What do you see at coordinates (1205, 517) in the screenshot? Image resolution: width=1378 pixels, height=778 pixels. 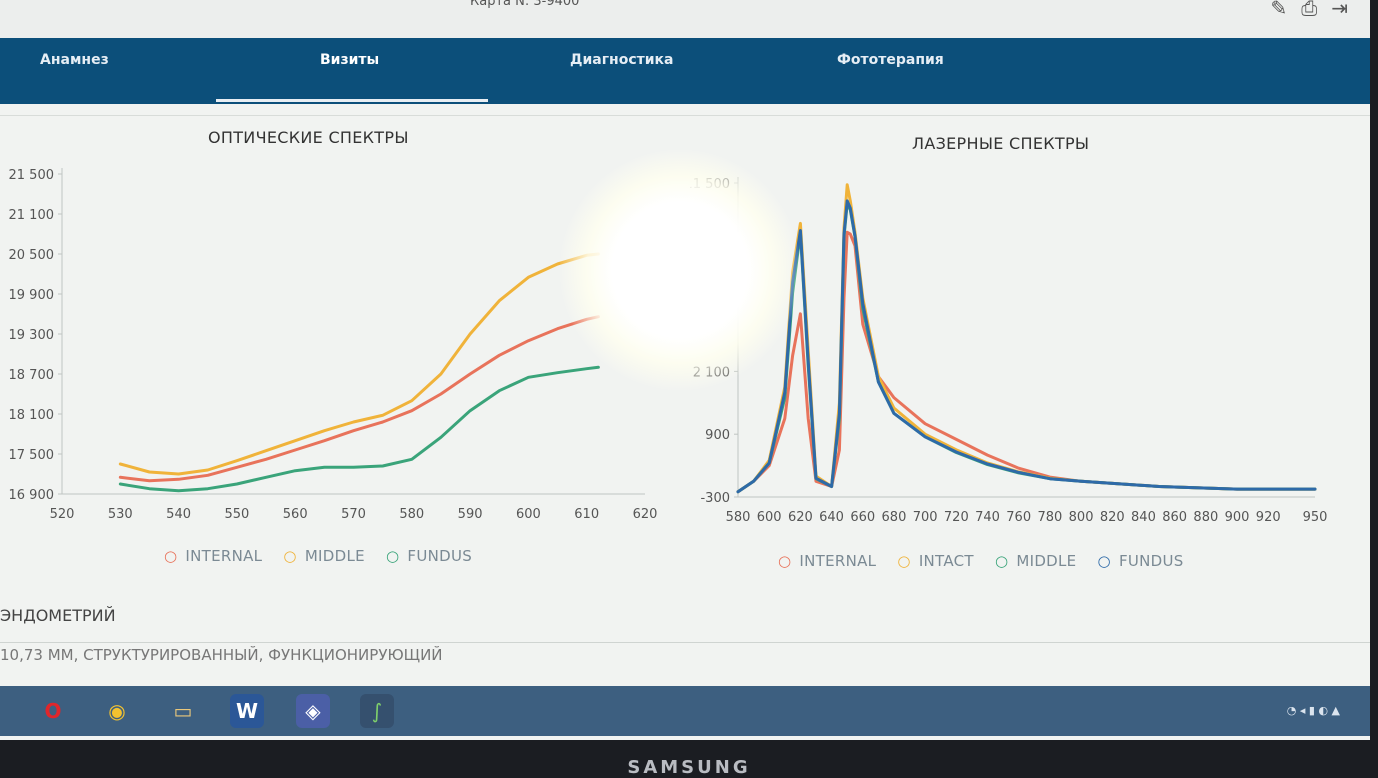 I see `x-tick-label: 880` at bounding box center [1205, 517].